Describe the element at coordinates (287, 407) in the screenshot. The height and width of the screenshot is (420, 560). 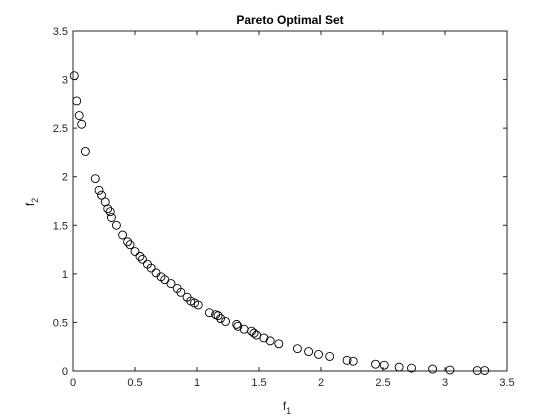
I see `x-axis-label: f1` at that location.